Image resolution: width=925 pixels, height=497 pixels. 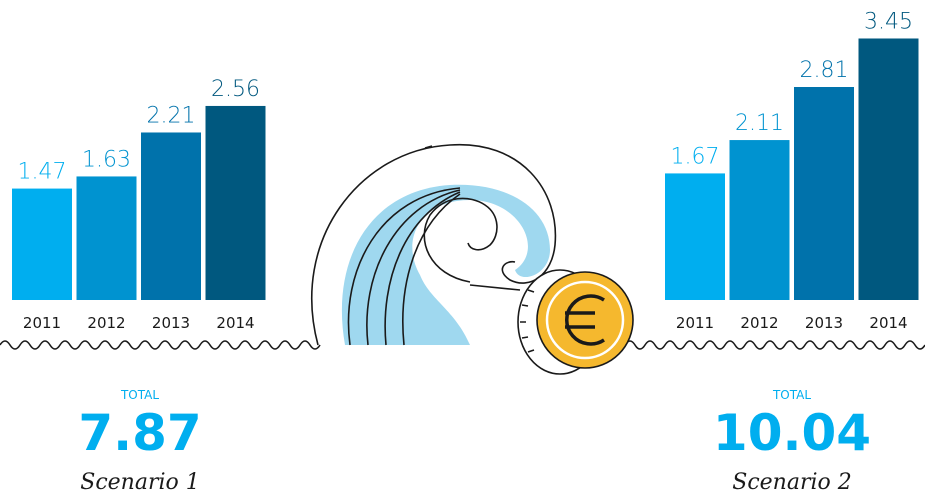 What do you see at coordinates (527, 321) in the screenshot?
I see `coin-ridges` at bounding box center [527, 321].